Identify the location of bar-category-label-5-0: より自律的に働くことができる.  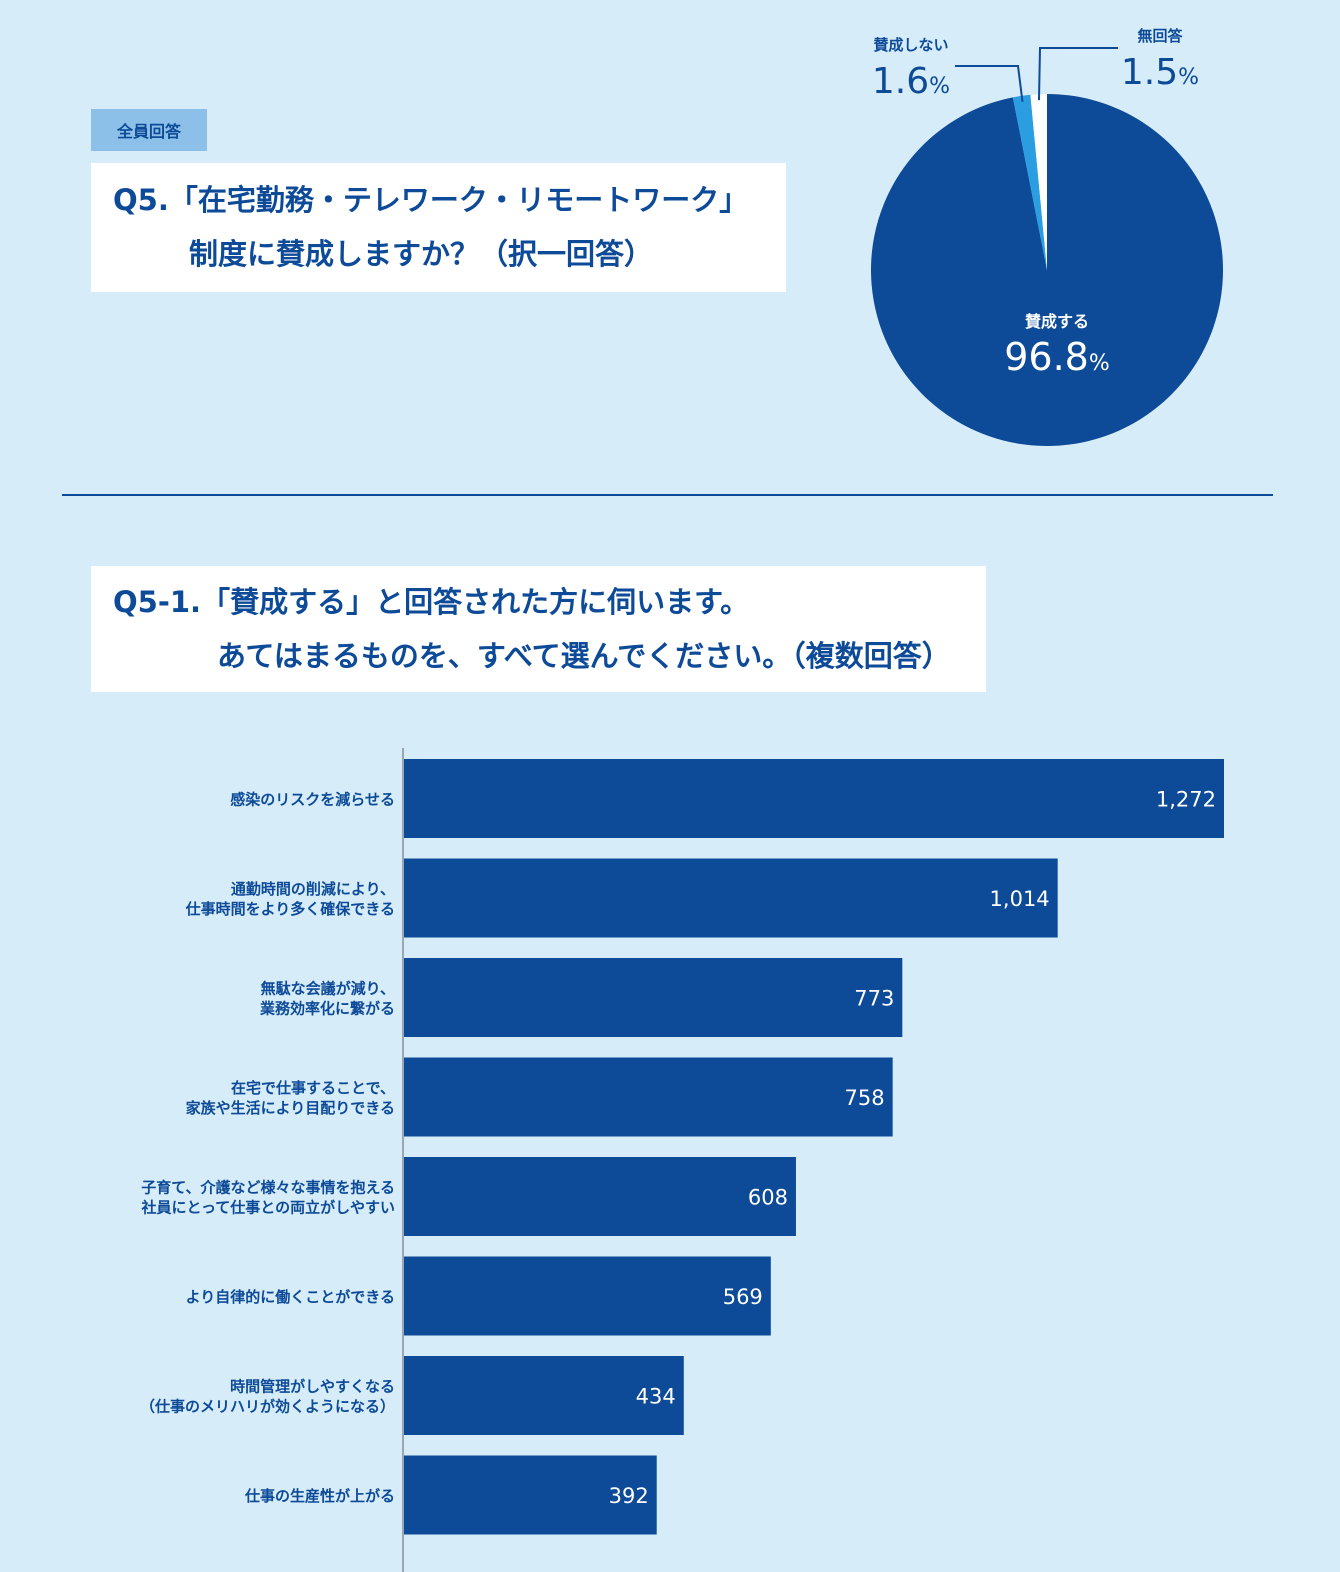
(290, 1297).